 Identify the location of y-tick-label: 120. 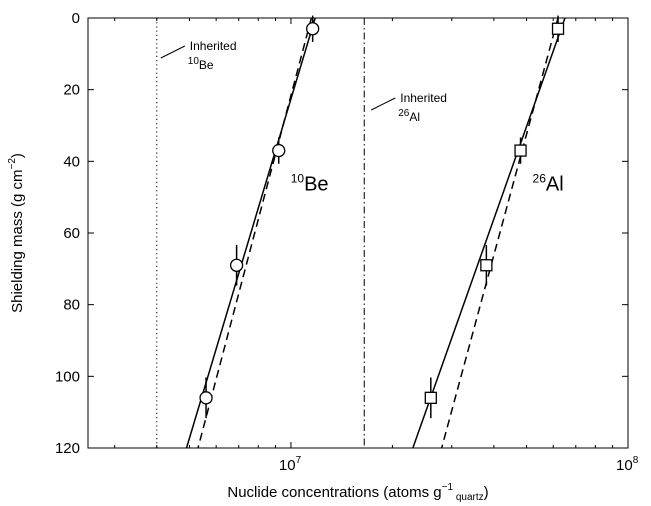
(67, 448).